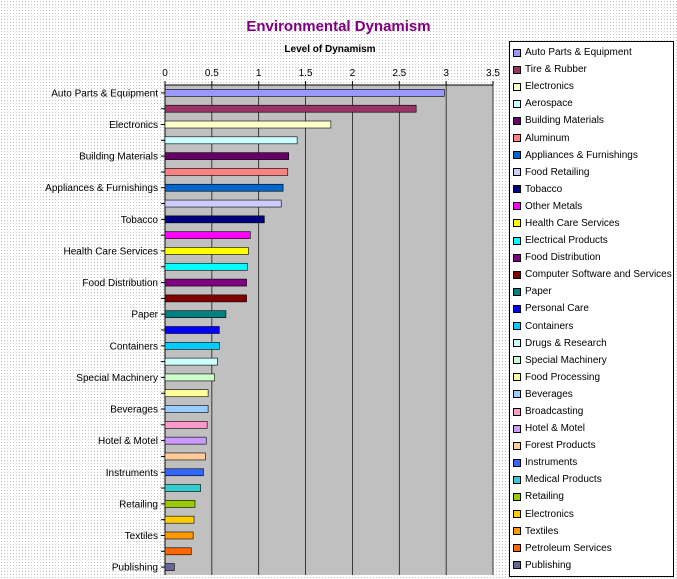  Describe the element at coordinates (128, 441) in the screenshot. I see `category-label: Hotel & Motel` at that location.